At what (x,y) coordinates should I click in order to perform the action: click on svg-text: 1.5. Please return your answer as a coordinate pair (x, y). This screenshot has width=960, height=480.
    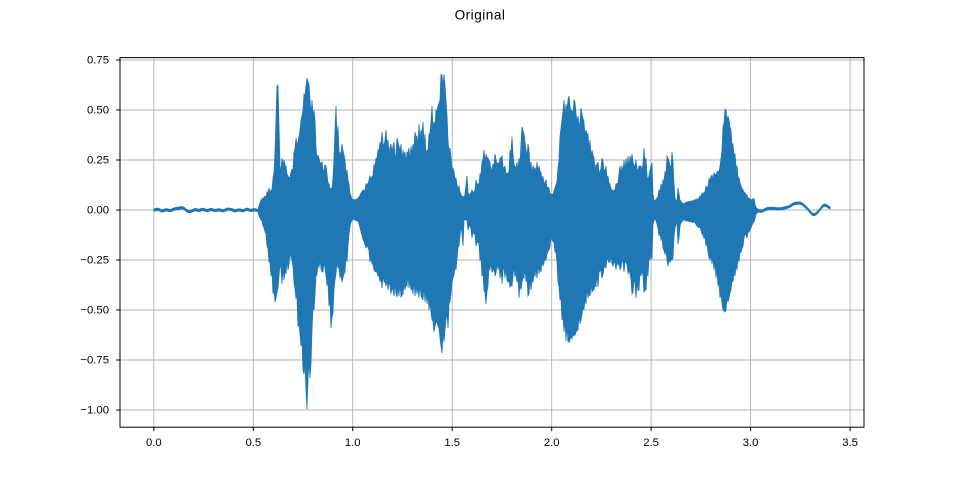
    Looking at the image, I should click on (452, 443).